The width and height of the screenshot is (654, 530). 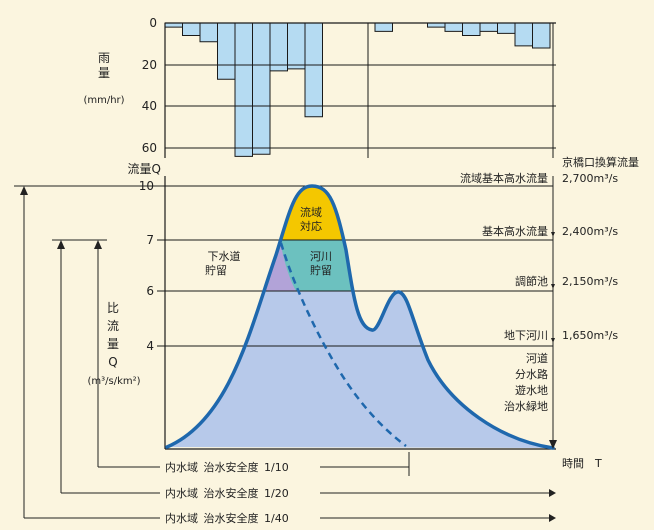 What do you see at coordinates (311, 212) in the screenshot?
I see `basin-response-label-1: 流域` at bounding box center [311, 212].